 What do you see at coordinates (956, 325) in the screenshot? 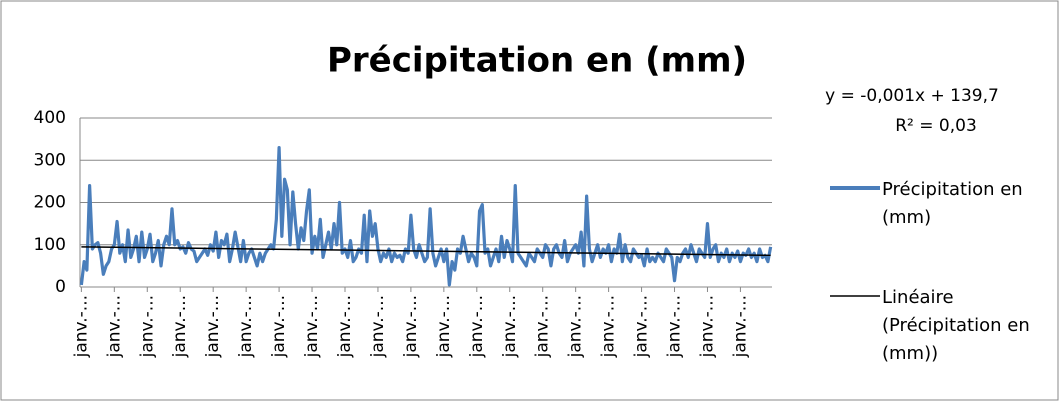
I see `legend-label: Linéaire (Précipitation en (mm))` at bounding box center [956, 325].